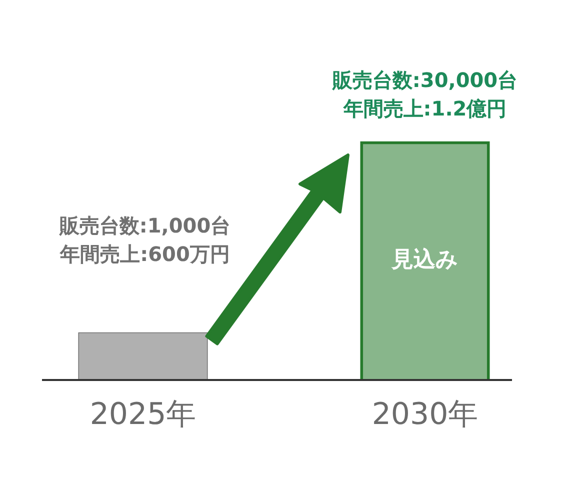 This screenshot has width=586, height=502. Describe the element at coordinates (144, 254) in the screenshot. I see `annotation: 年間売上:600万円` at that location.